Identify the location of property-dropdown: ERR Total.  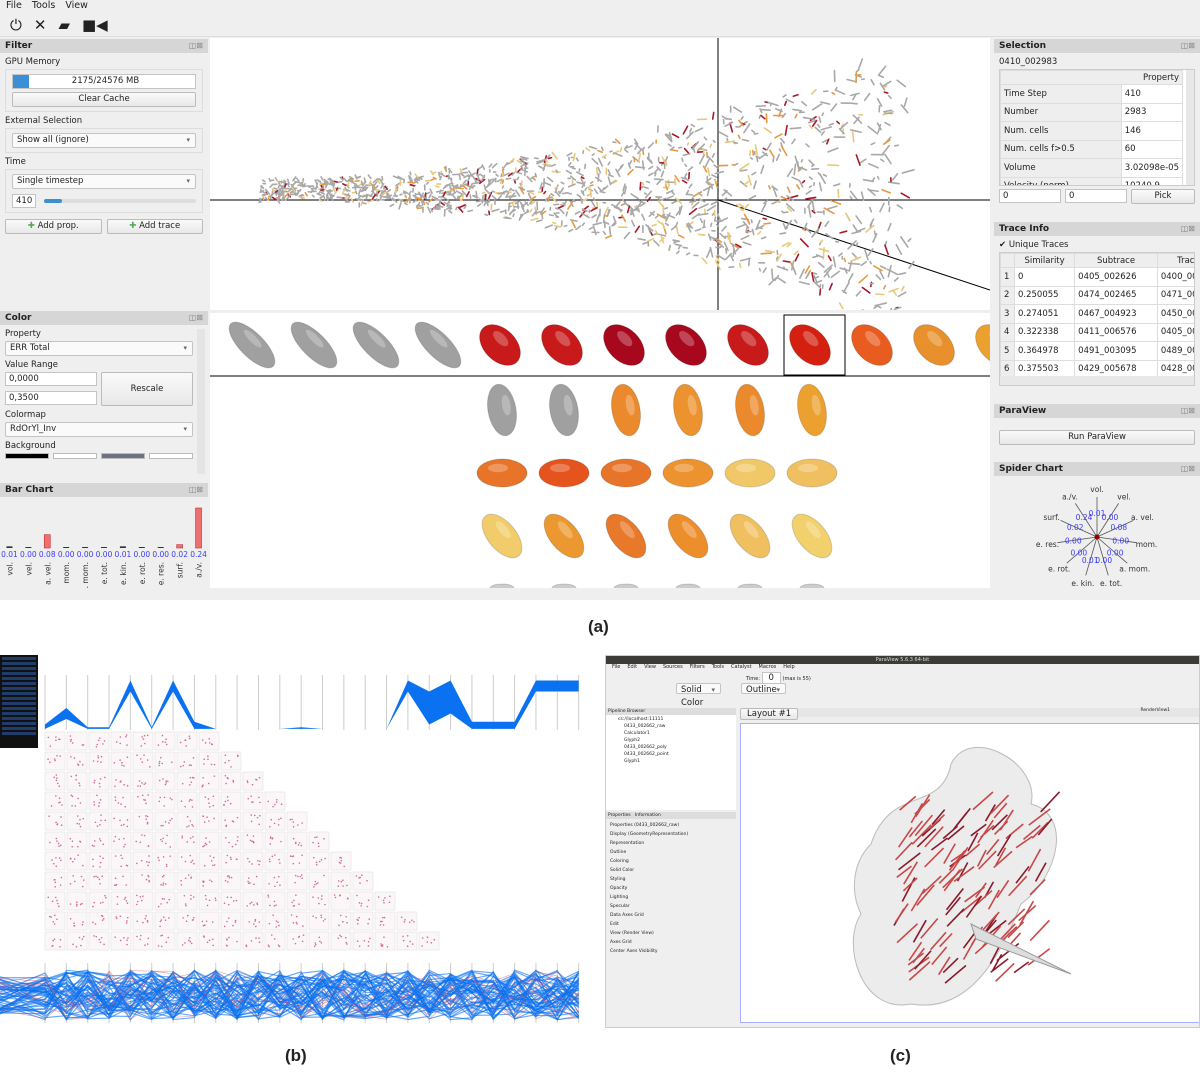
(99, 348).